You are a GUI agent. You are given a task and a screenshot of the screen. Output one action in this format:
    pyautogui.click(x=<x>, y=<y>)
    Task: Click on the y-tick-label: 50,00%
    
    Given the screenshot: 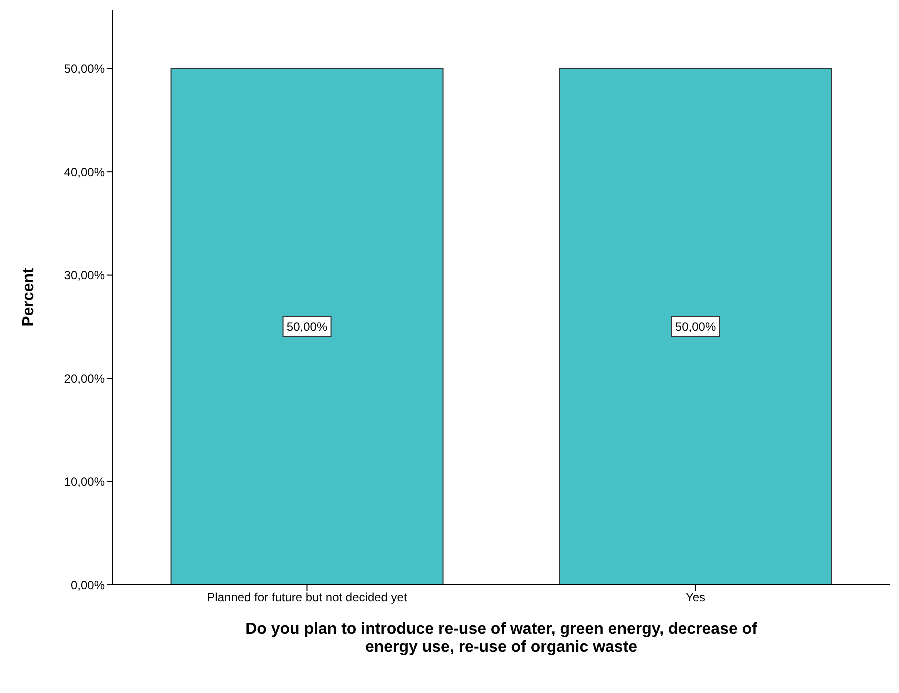 What is the action you would take?
    pyautogui.click(x=85, y=69)
    